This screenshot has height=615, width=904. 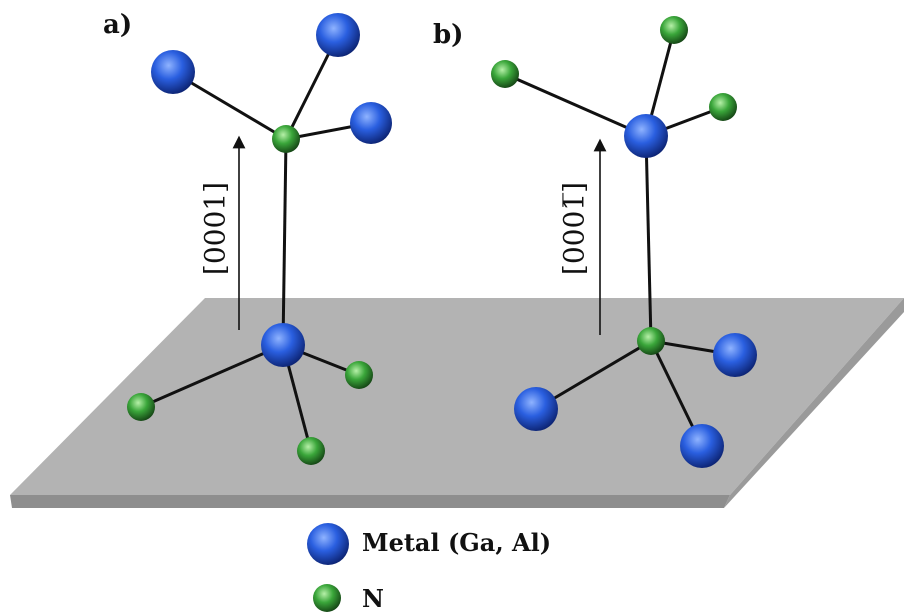 I want to click on legend-nitrogen: N, so click(x=367, y=598).